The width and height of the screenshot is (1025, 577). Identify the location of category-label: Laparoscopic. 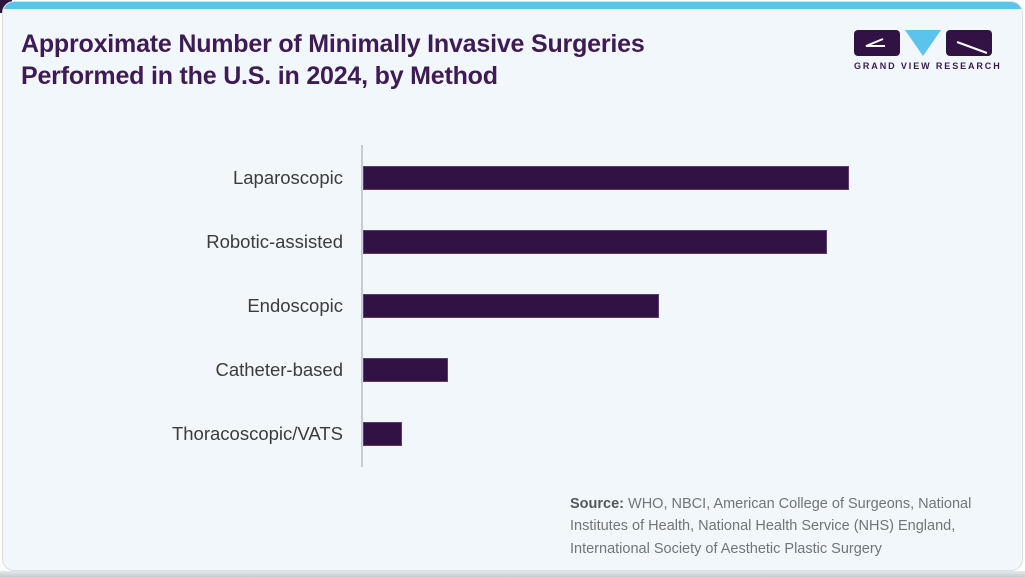
(287, 177).